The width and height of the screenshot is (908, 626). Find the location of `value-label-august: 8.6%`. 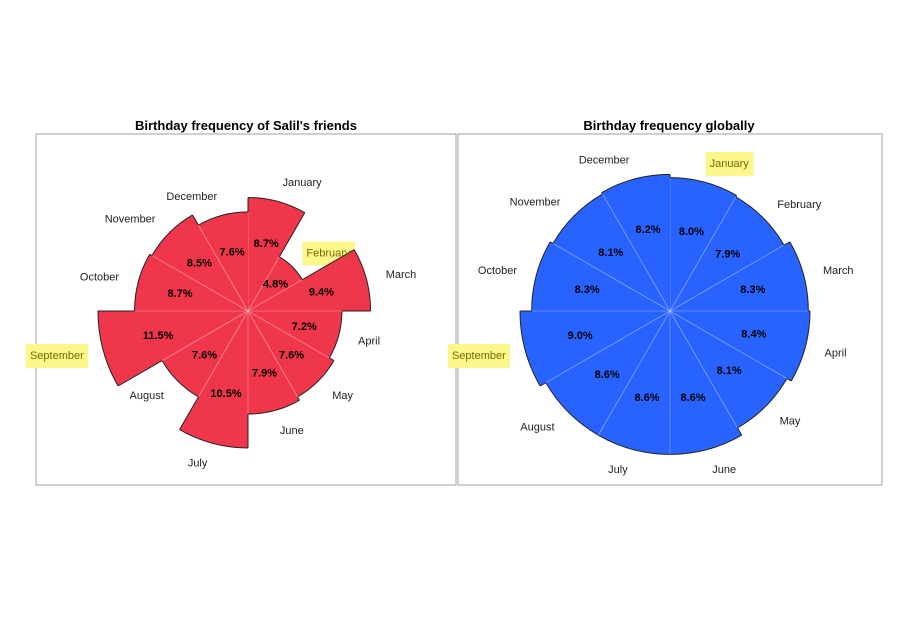

value-label-august: 8.6% is located at coordinates (607, 375).